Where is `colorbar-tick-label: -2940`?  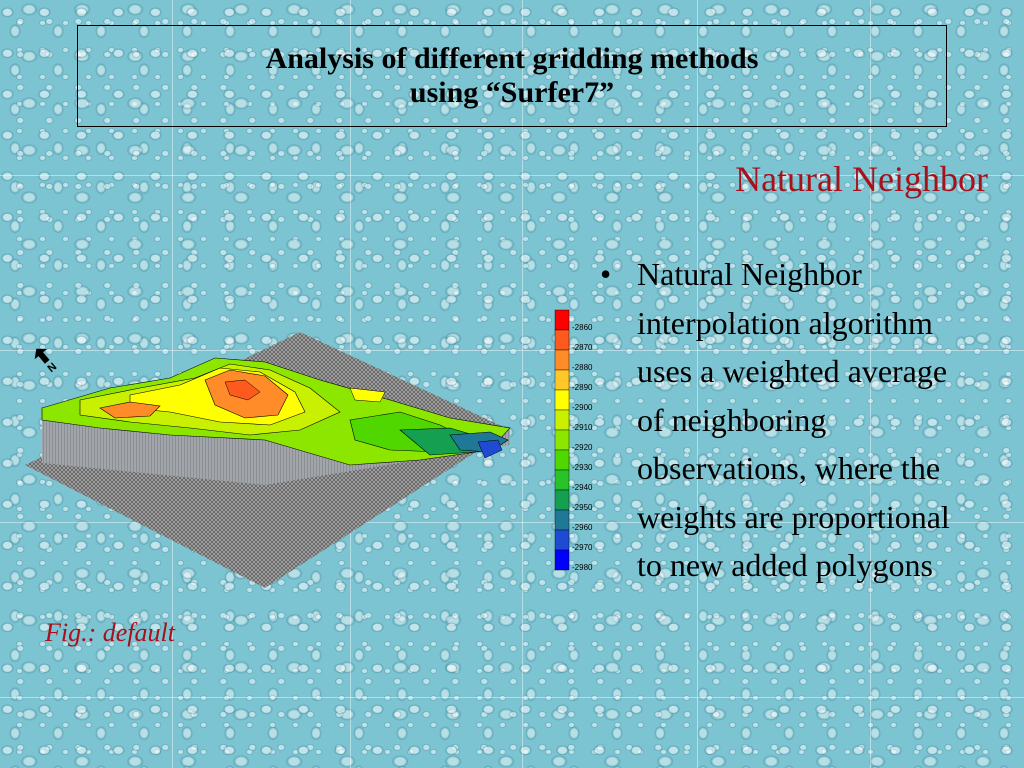 colorbar-tick-label: -2940 is located at coordinates (582, 487).